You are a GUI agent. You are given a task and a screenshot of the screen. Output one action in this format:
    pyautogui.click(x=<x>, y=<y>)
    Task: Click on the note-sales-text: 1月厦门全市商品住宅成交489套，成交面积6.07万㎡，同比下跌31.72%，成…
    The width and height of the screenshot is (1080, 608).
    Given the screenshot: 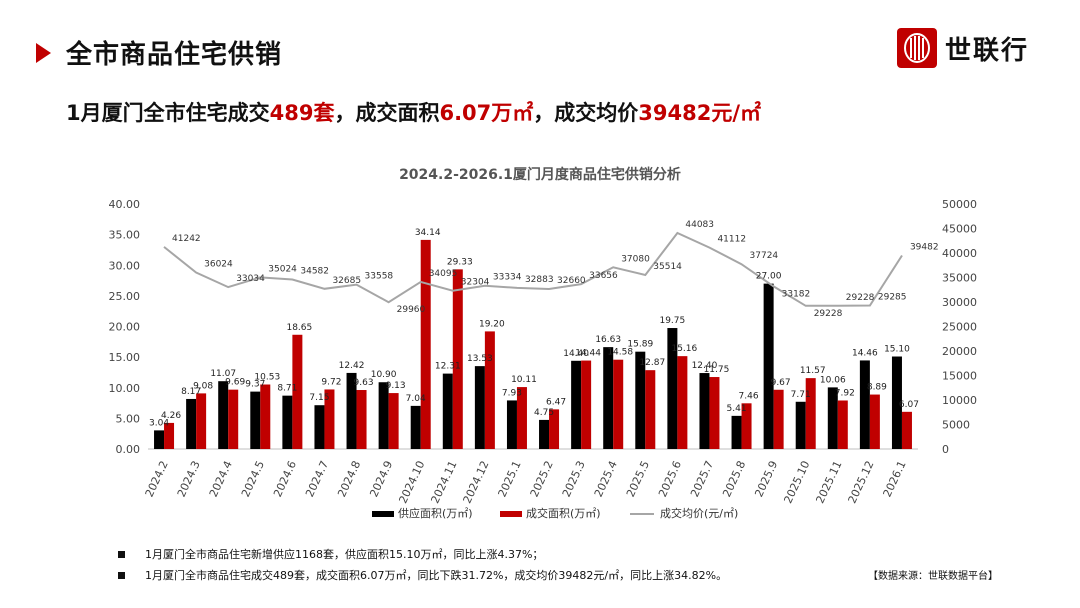 What is the action you would take?
    pyautogui.click(x=436, y=575)
    